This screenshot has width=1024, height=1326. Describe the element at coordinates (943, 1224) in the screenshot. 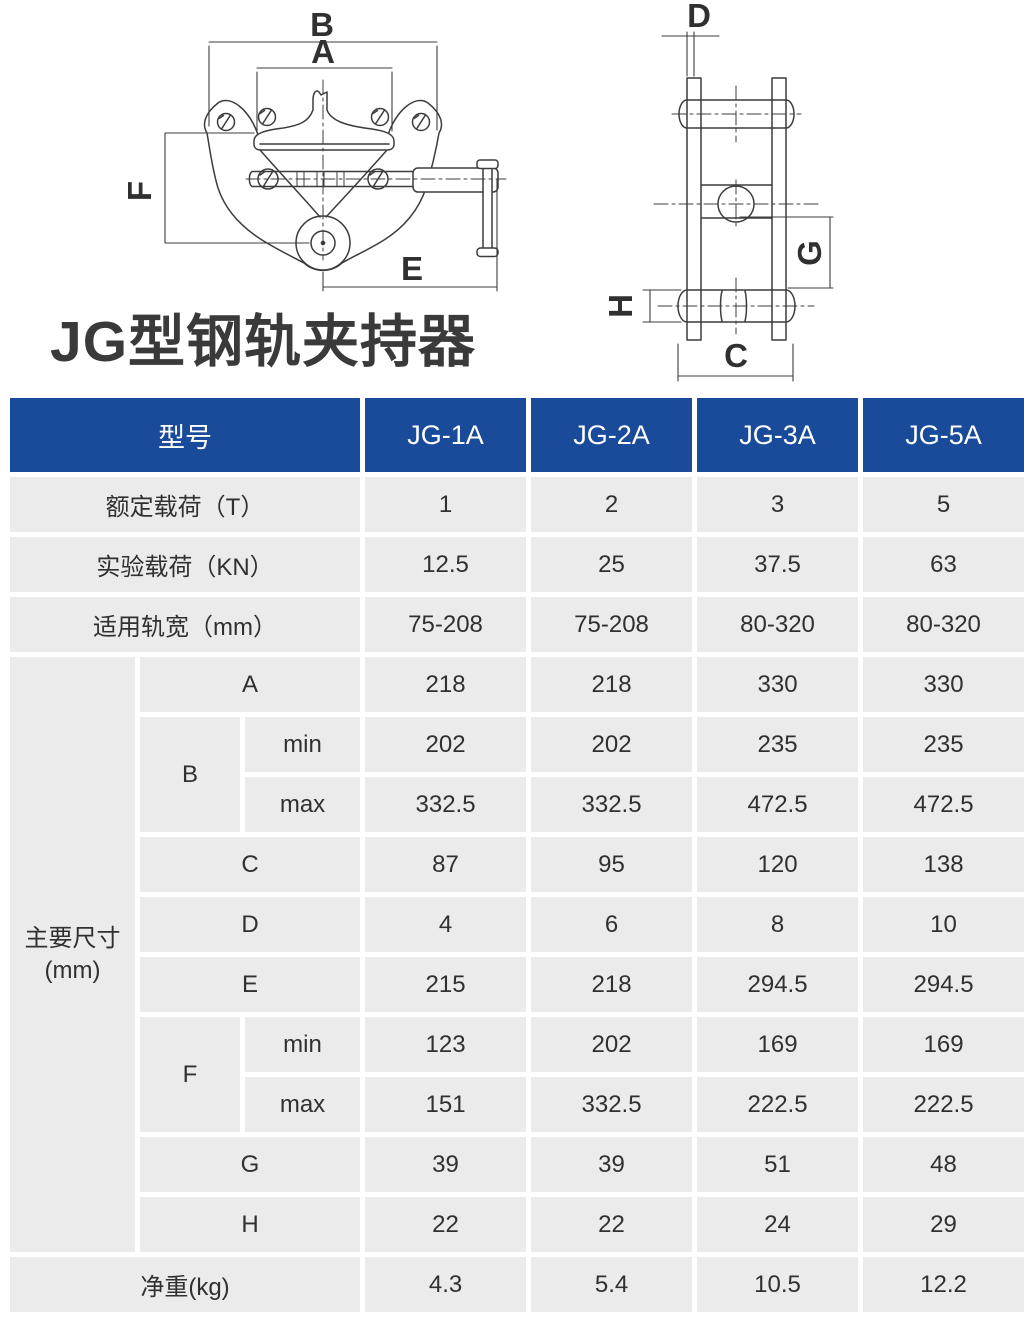

I see `value-cell: 29` at that location.